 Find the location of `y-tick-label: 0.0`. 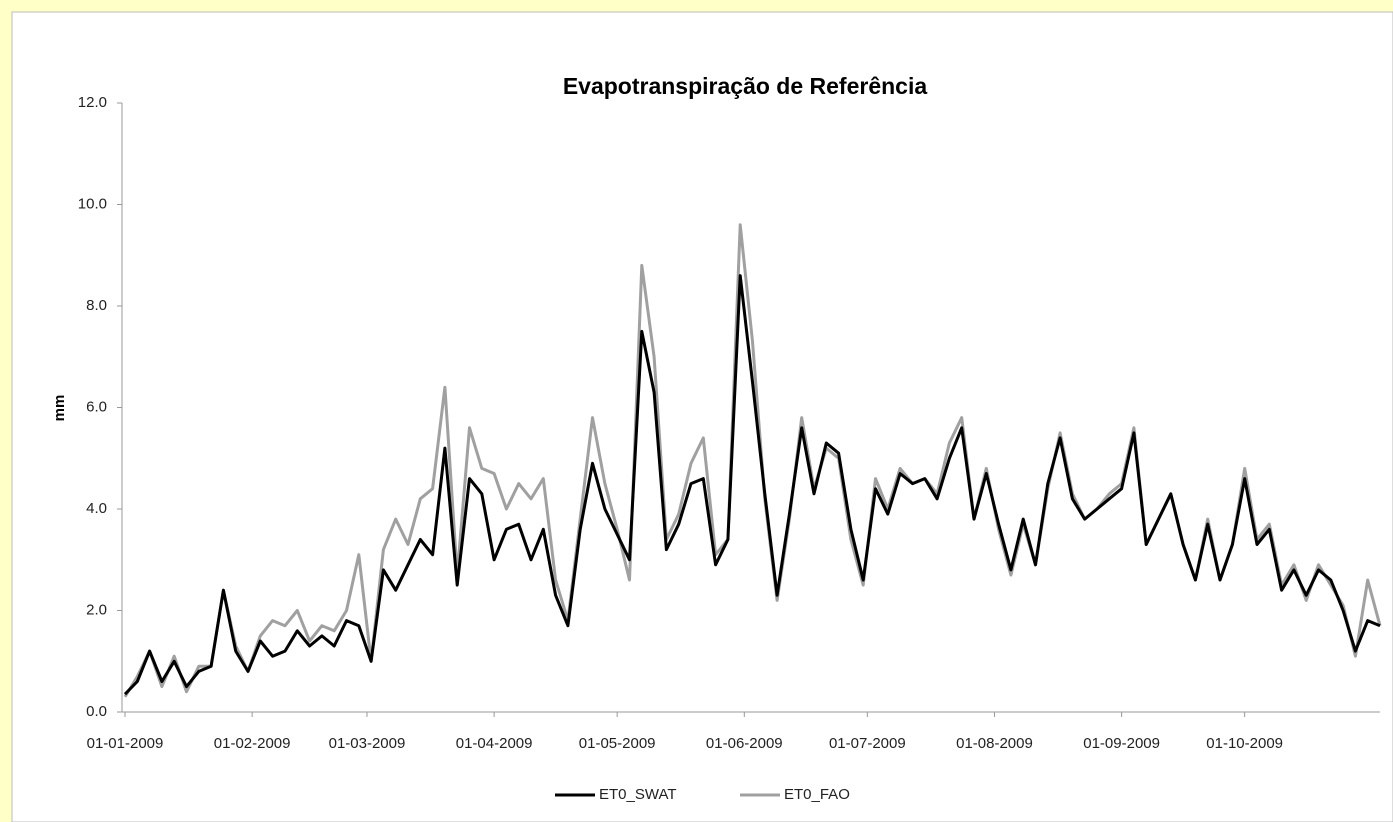

y-tick-label: 0.0 is located at coordinates (96, 711).